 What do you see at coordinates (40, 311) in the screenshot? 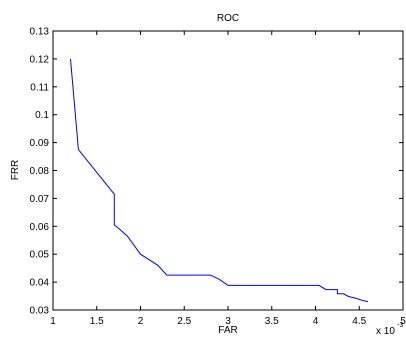
I see `y-tick-label: 0.03` at bounding box center [40, 311].